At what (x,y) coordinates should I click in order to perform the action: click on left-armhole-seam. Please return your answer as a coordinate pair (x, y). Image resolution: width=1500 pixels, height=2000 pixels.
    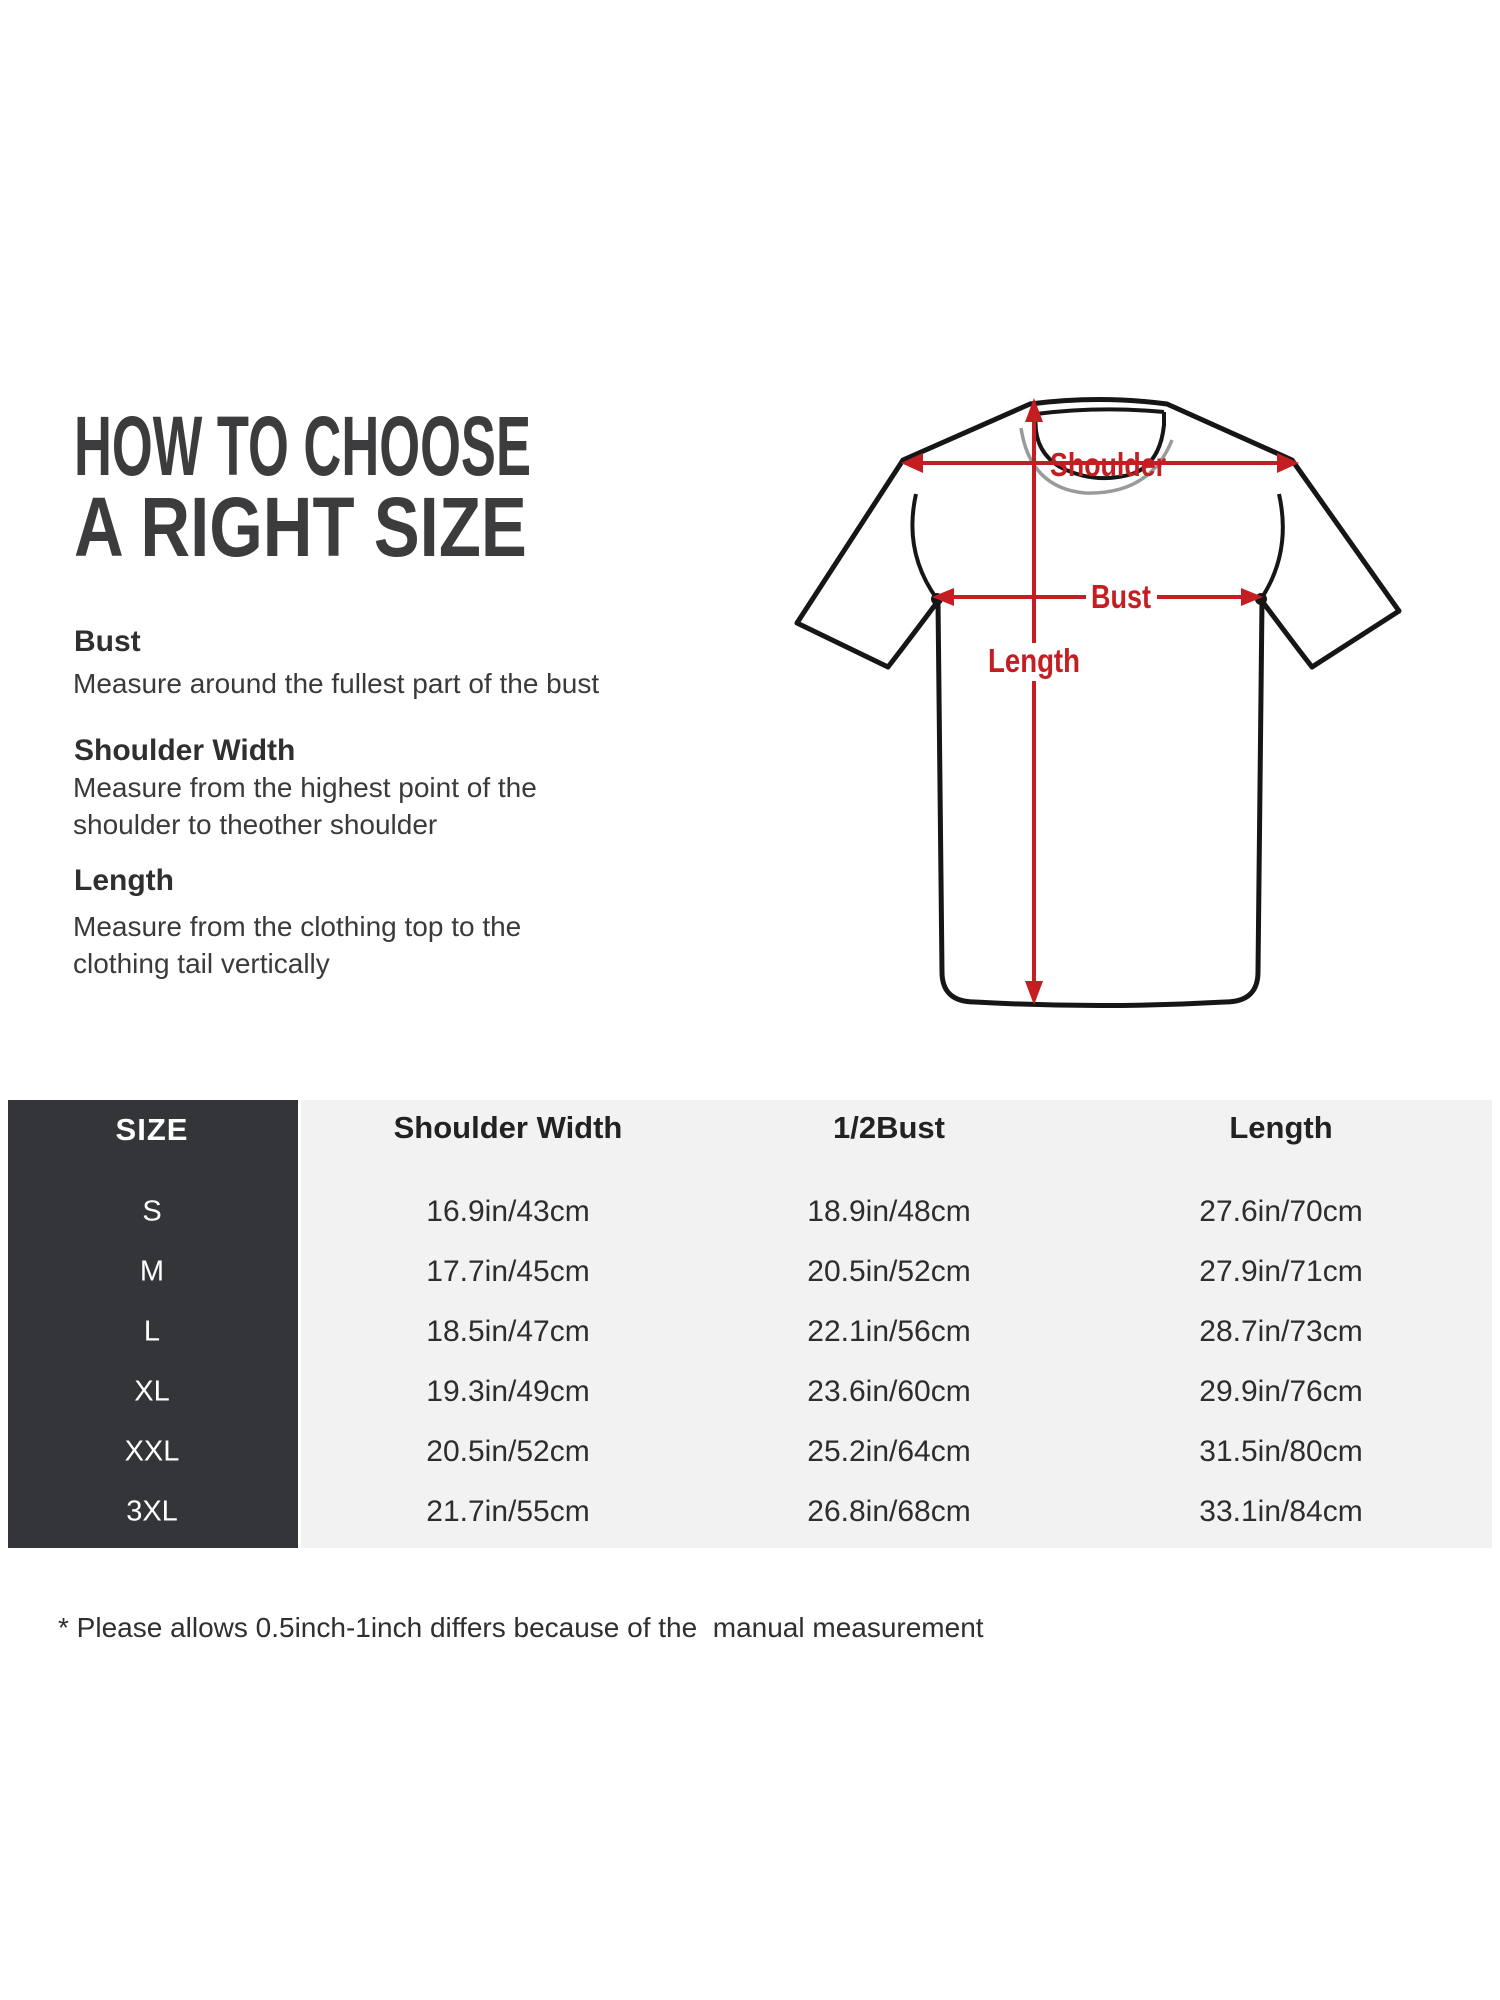
    Looking at the image, I should click on (924, 547).